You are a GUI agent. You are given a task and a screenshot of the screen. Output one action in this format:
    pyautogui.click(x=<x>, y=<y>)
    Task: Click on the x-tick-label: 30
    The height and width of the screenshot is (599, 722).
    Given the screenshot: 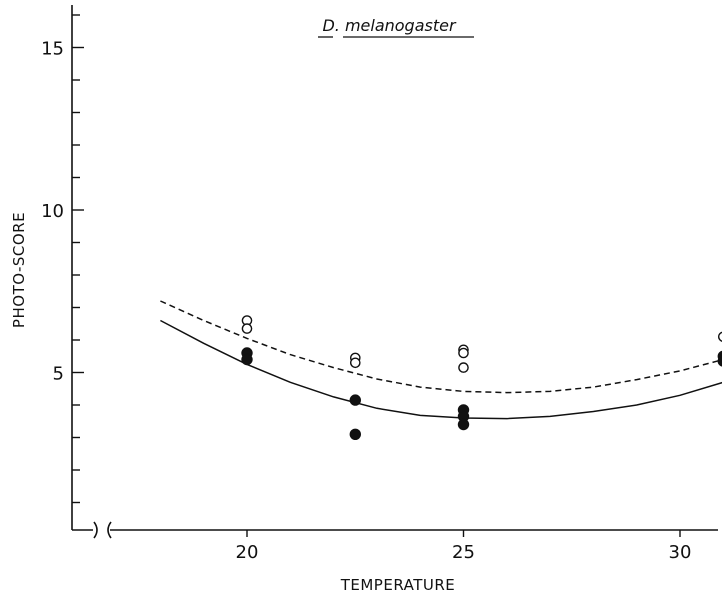 What is the action you would take?
    pyautogui.click(x=680, y=552)
    